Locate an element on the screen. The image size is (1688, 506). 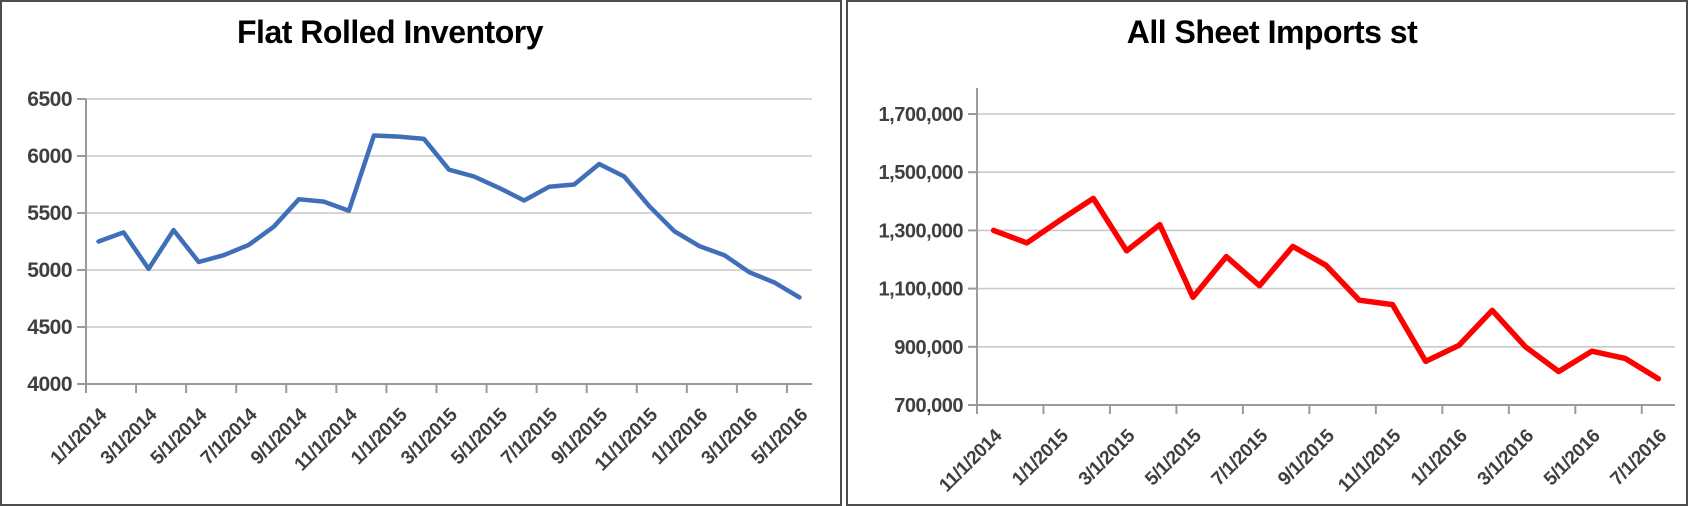
x-tick-label: 9/1/2015 is located at coordinates (1306, 457).